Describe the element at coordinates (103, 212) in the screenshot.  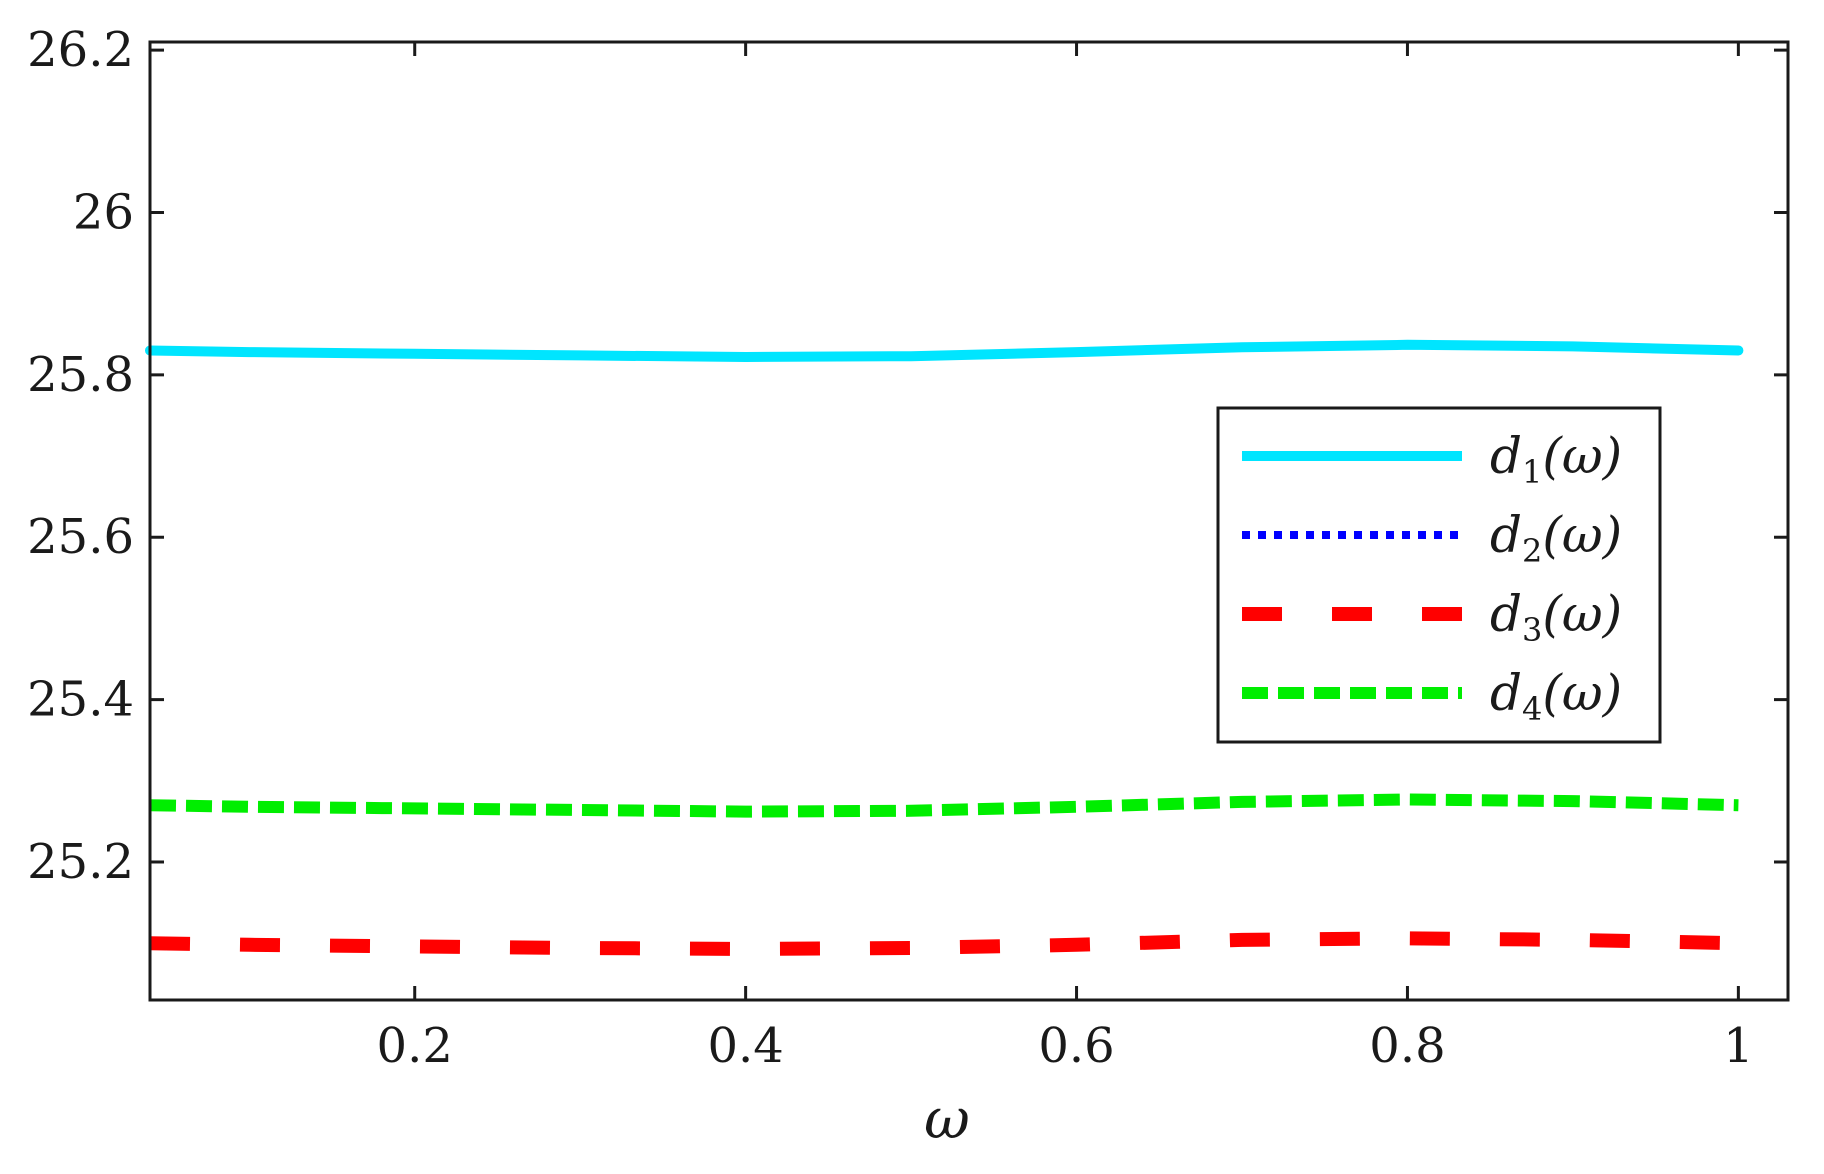
I see `y-tick-label: 26` at that location.